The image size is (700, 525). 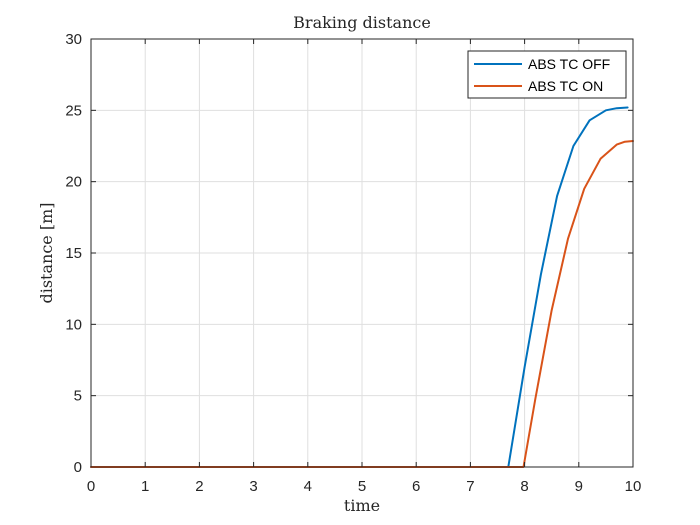 I want to click on x-tick-label: 6, so click(x=416, y=486).